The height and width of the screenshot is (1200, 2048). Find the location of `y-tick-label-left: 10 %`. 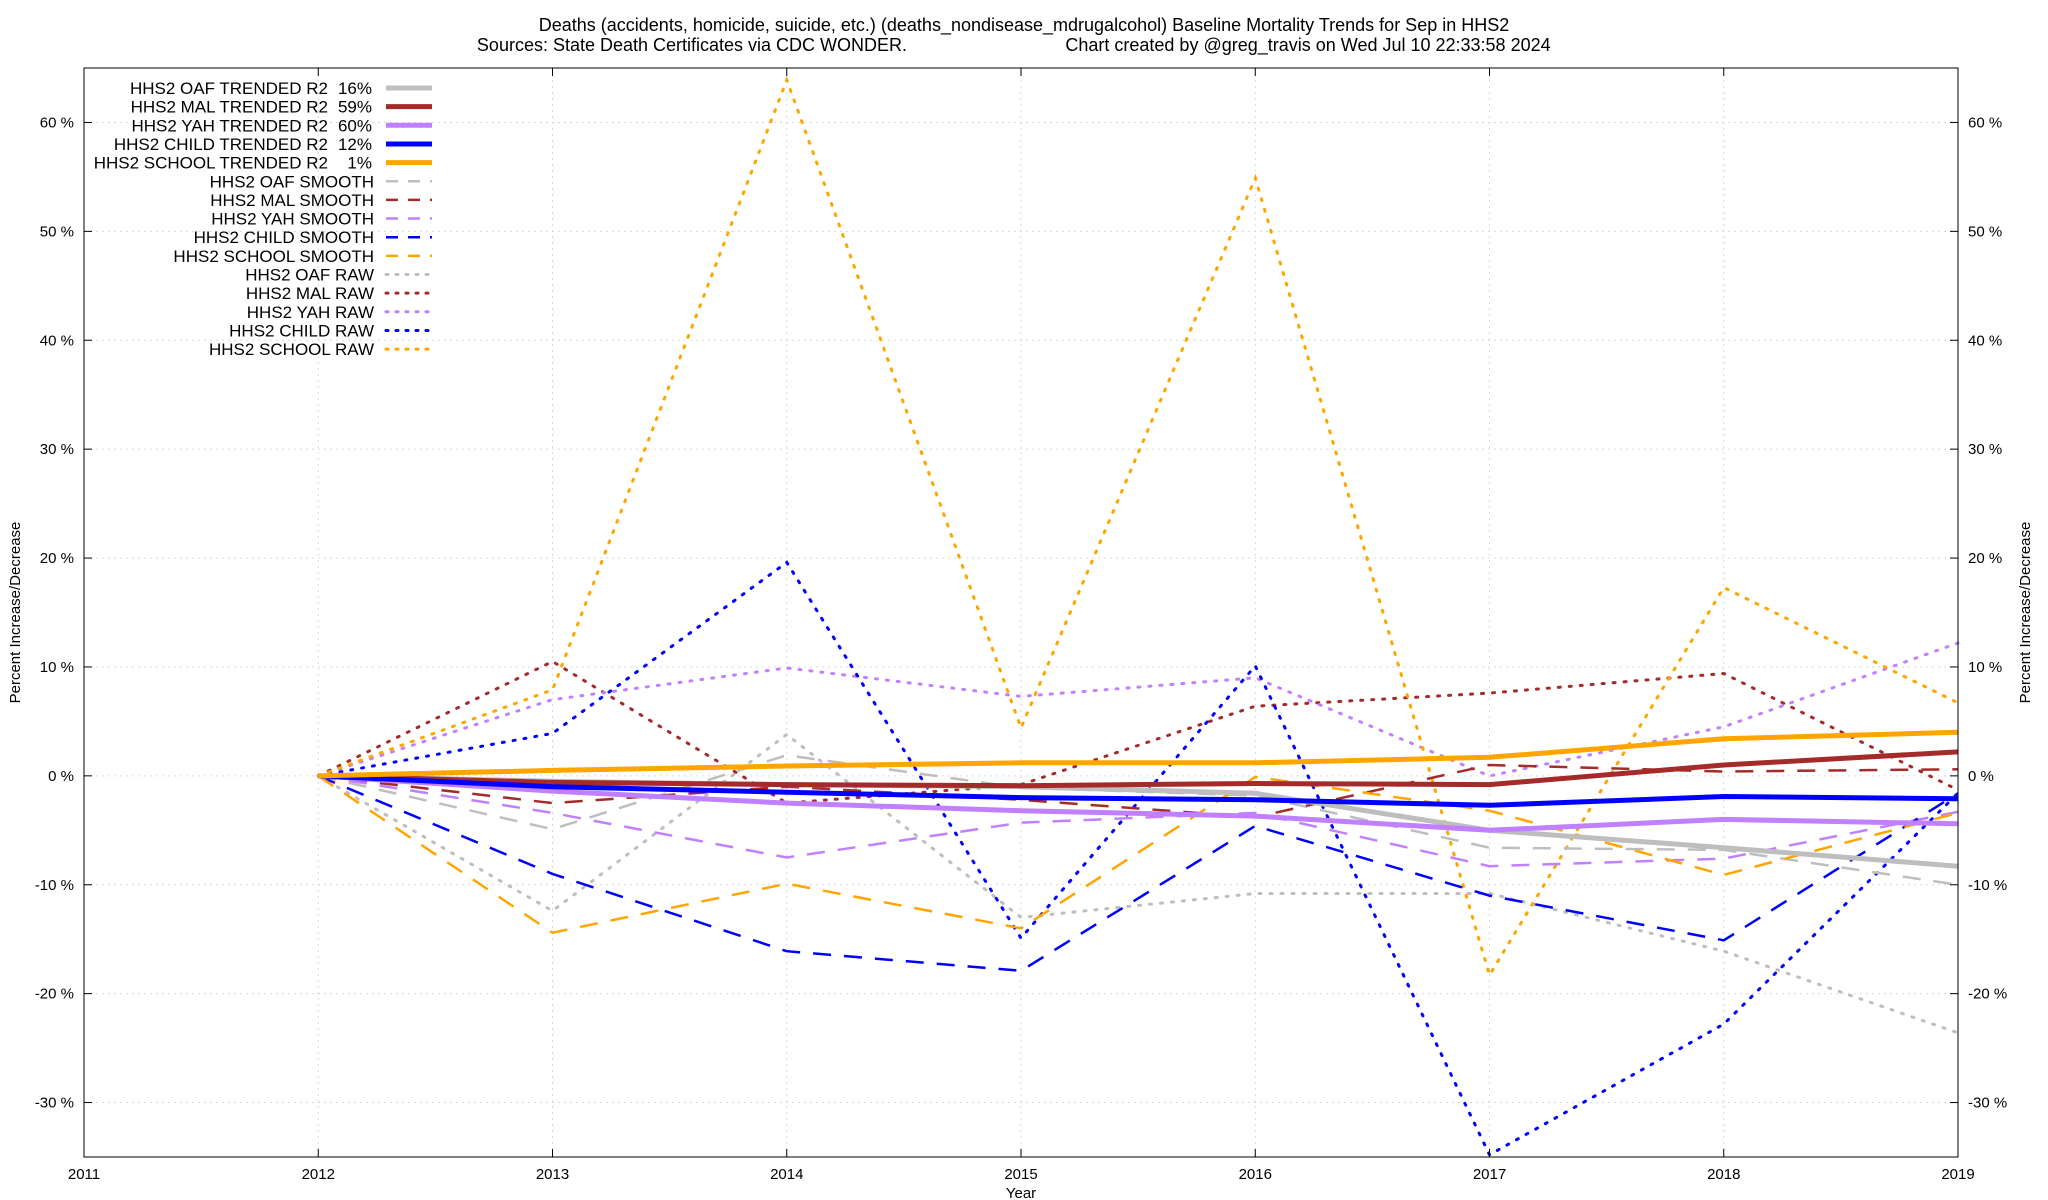

y-tick-label-left: 10 % is located at coordinates (57, 667).